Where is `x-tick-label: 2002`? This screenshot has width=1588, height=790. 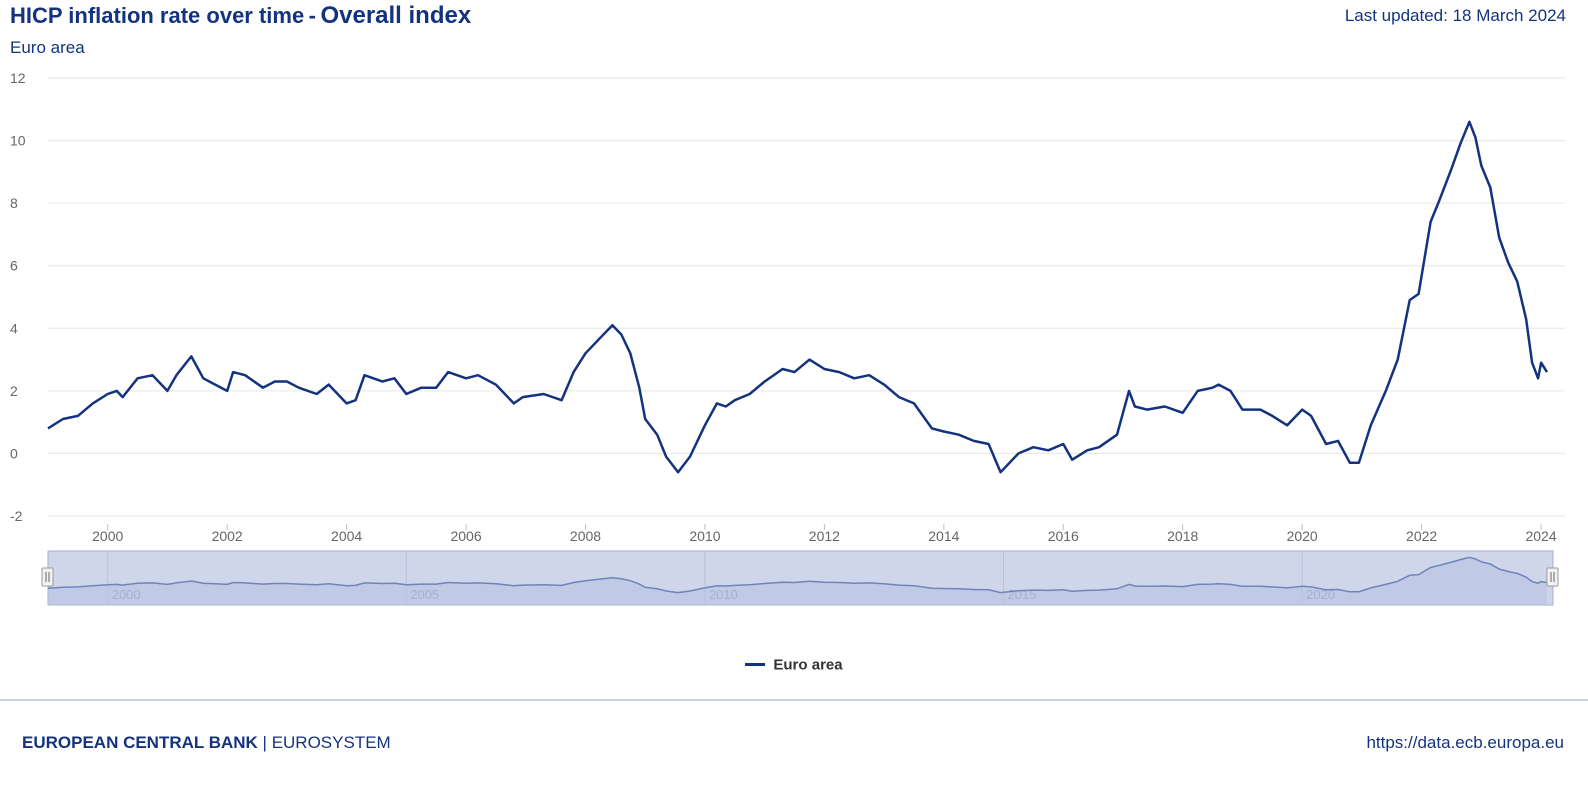
x-tick-label: 2002 is located at coordinates (227, 536).